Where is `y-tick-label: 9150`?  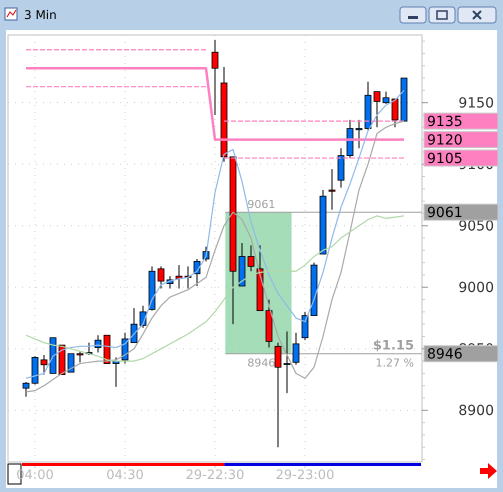 y-tick-label: 9150 is located at coordinates (476, 104).